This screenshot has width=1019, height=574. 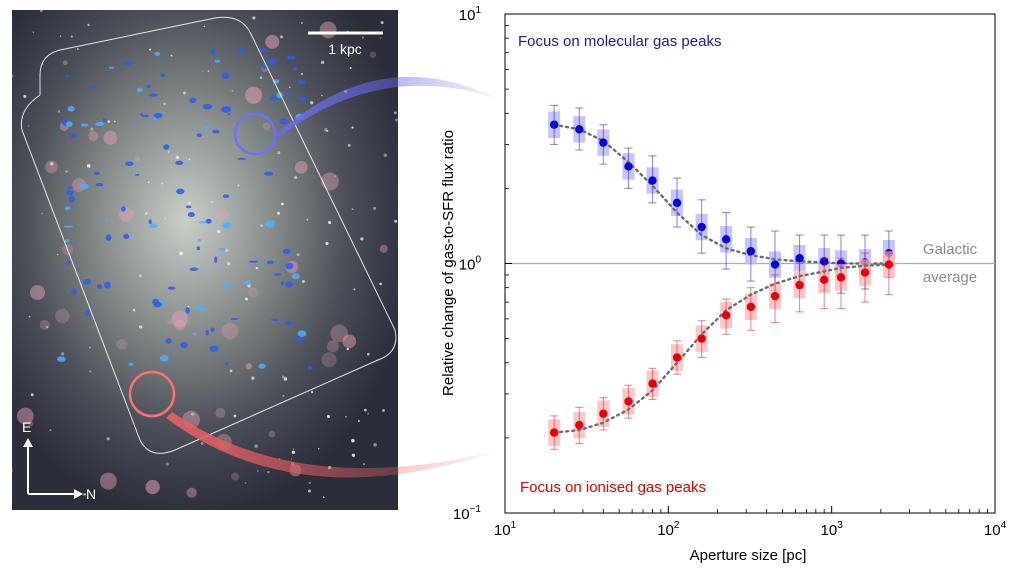 What do you see at coordinates (59, 460) in the screenshot?
I see `compass: E N` at bounding box center [59, 460].